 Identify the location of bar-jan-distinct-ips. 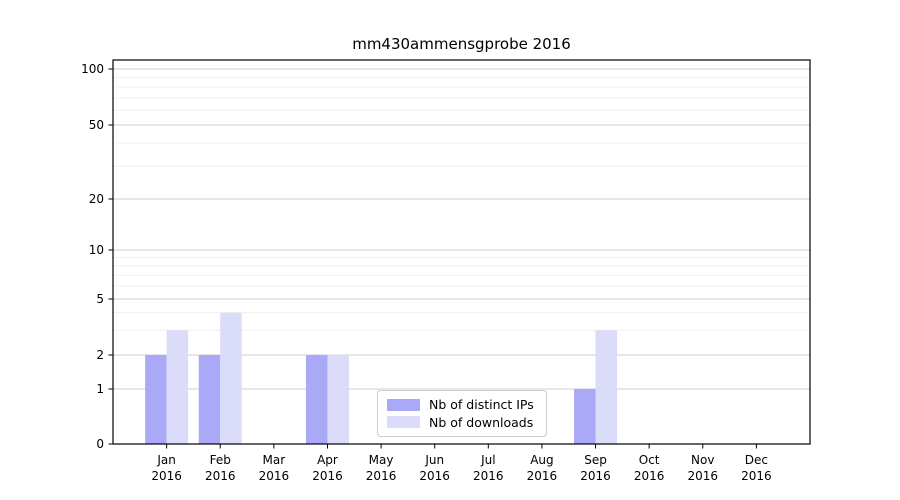
(156, 399).